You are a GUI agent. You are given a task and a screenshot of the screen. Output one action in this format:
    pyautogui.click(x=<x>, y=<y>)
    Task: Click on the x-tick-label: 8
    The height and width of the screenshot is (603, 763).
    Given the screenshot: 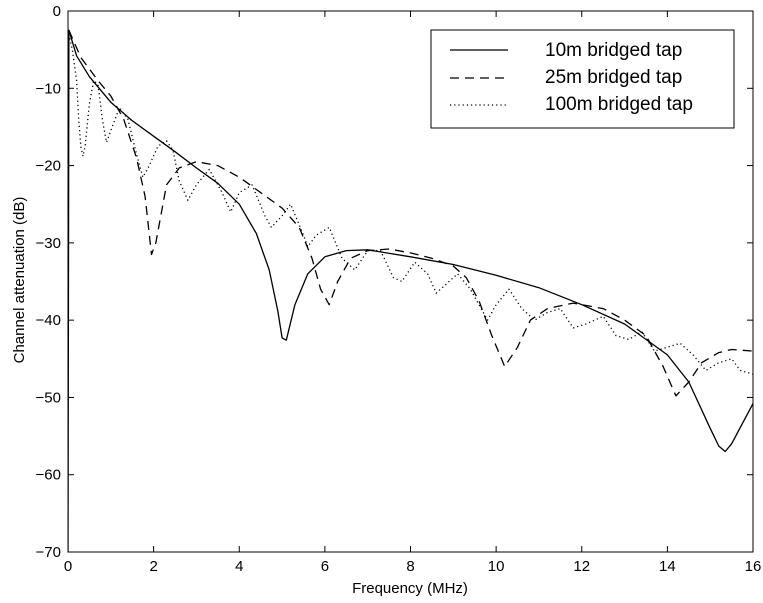 What is the action you would take?
    pyautogui.click(x=410, y=566)
    